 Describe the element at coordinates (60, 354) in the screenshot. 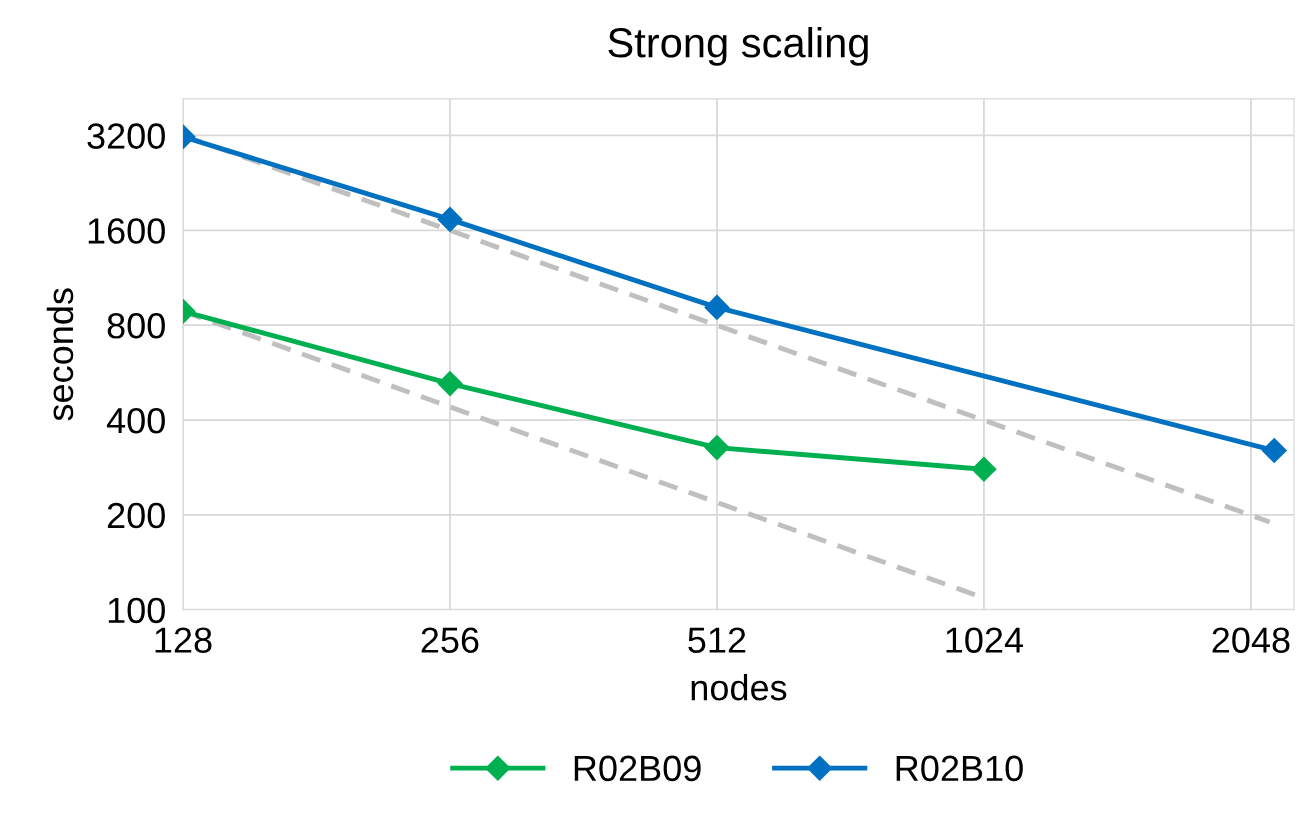

I see `y-axis-title: seconds` at that location.